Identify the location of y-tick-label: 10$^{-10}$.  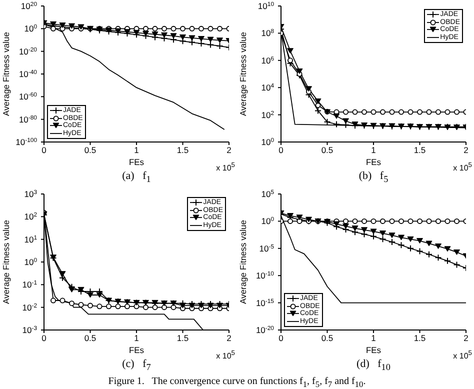
(265, 275).